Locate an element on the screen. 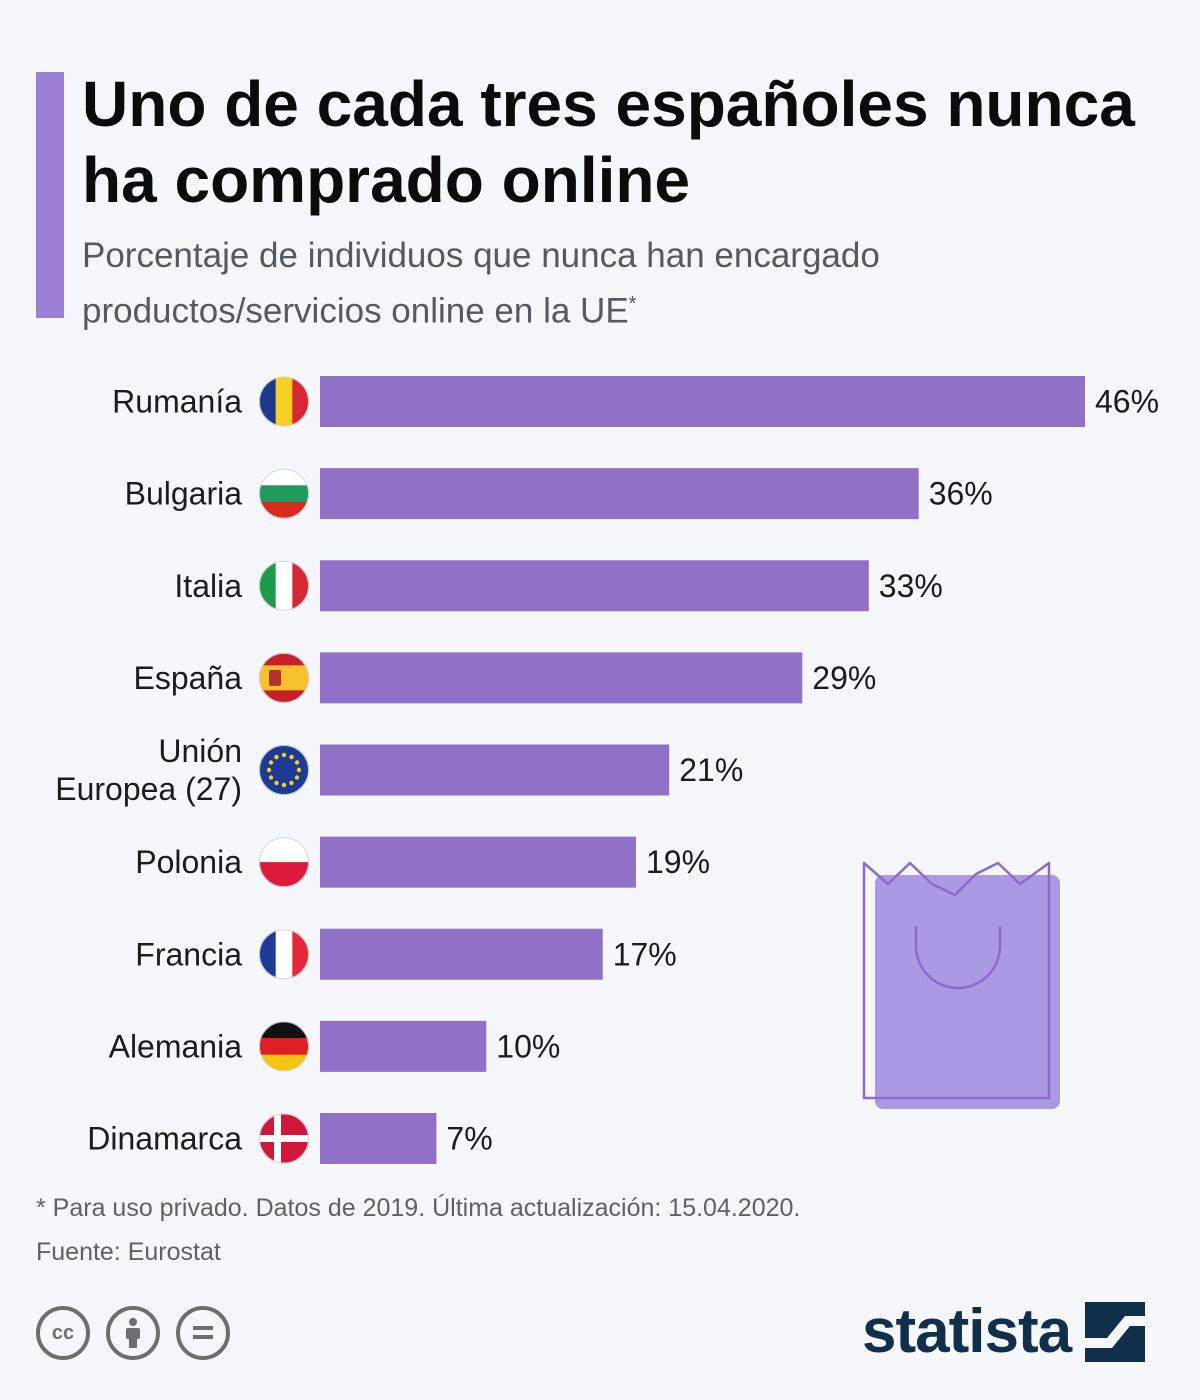 The image size is (1200, 1400). value-label: 7% is located at coordinates (469, 1139).